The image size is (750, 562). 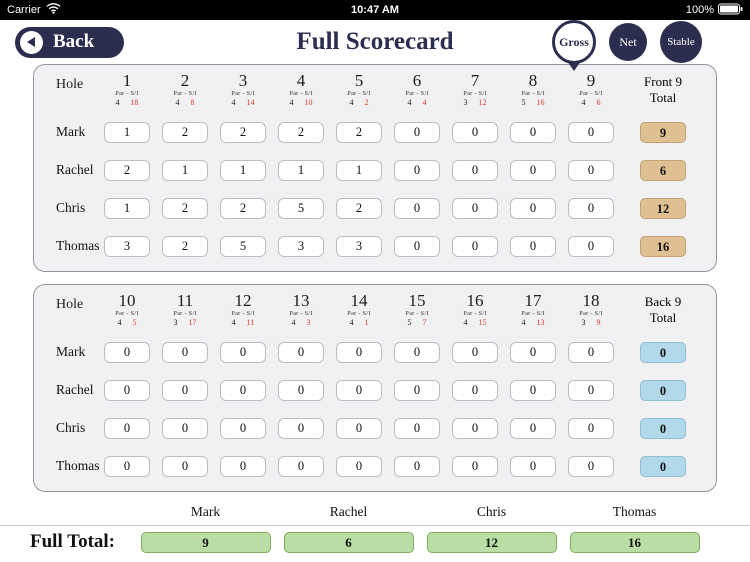 I want to click on si-value: 6, so click(x=598, y=102).